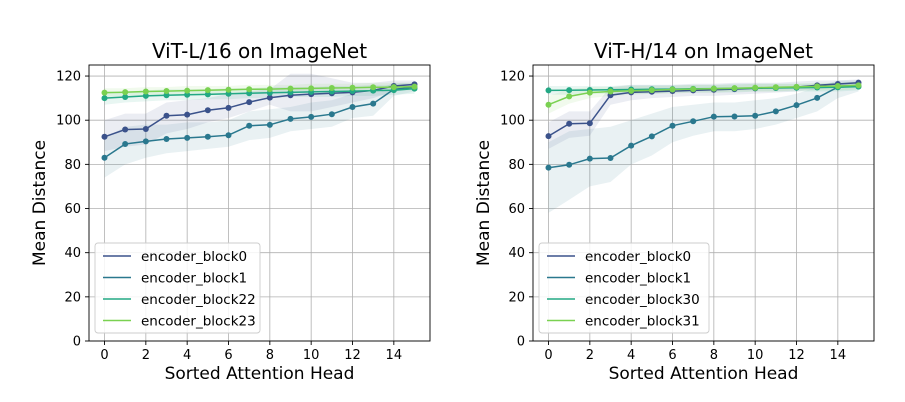 This screenshot has height=402, width=905. Describe the element at coordinates (631, 355) in the screenshot. I see `x-tick-label: 4` at that location.